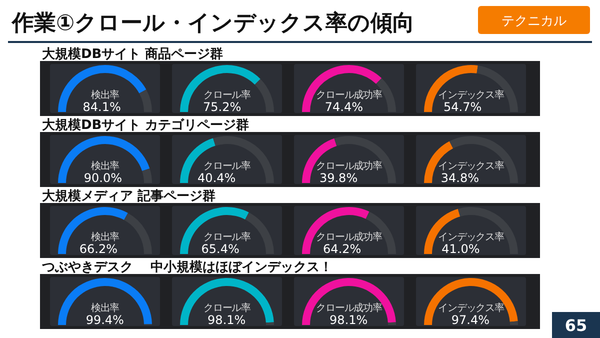  What do you see at coordinates (220, 249) in the screenshot?
I see `data-label: 65.4%` at bounding box center [220, 249].